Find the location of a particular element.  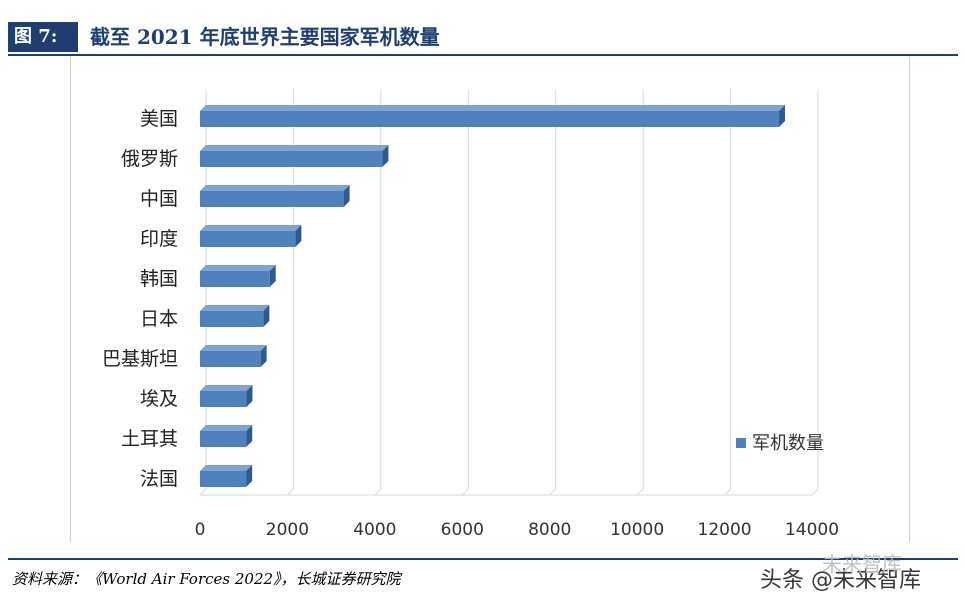

x-tick-label: 12000 is located at coordinates (725, 530).